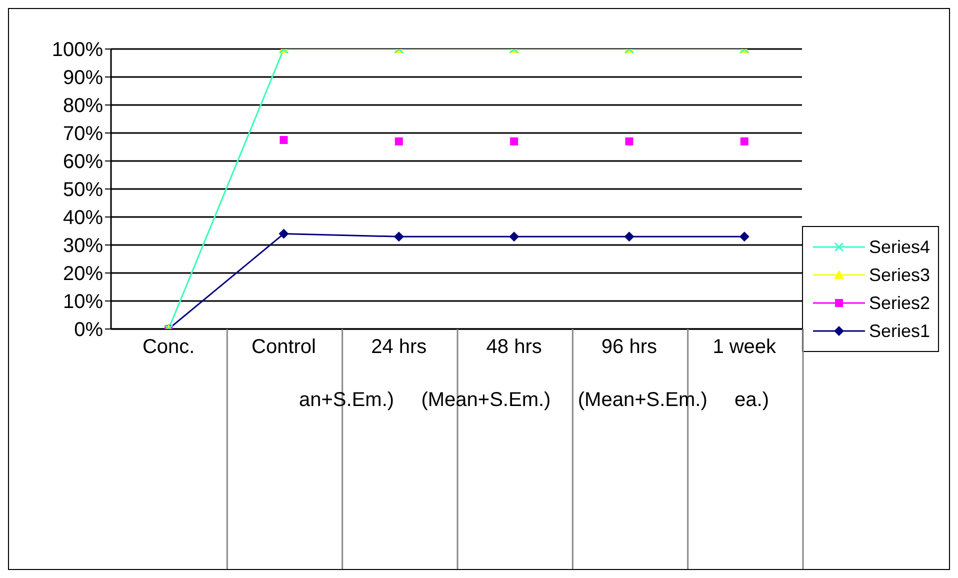 This screenshot has width=958, height=578. What do you see at coordinates (745, 347) in the screenshot?
I see `x-tick-label: 1 week` at bounding box center [745, 347].